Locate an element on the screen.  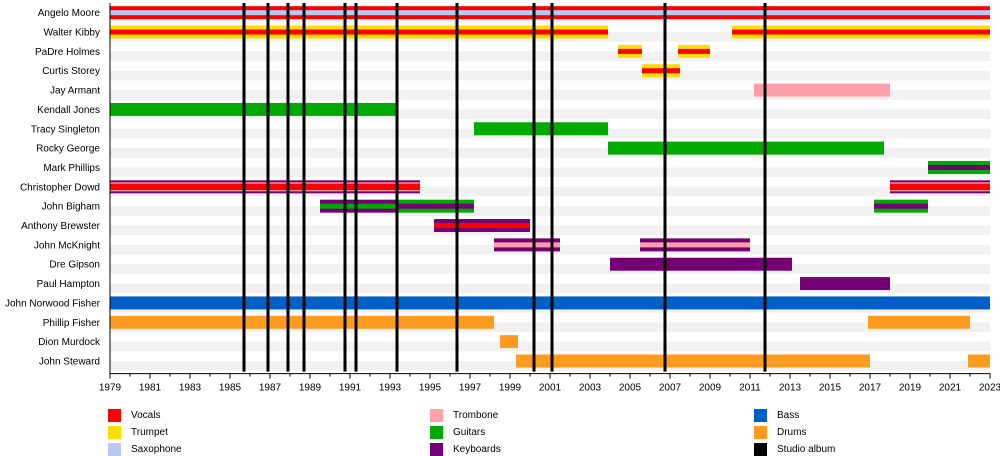
x-tick-label: 2019 is located at coordinates (910, 388).